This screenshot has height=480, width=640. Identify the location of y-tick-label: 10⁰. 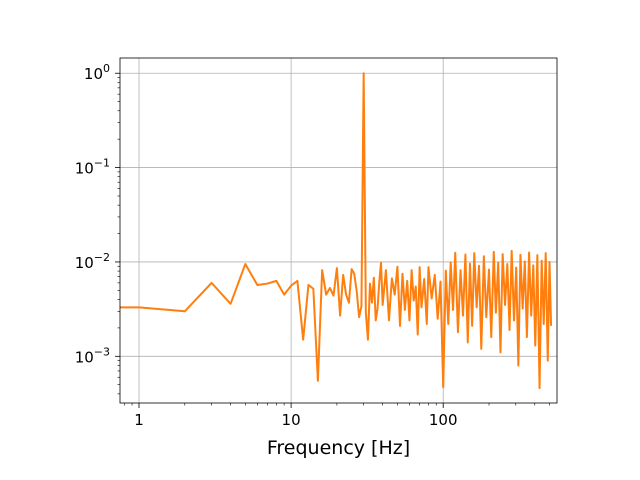
(97, 72).